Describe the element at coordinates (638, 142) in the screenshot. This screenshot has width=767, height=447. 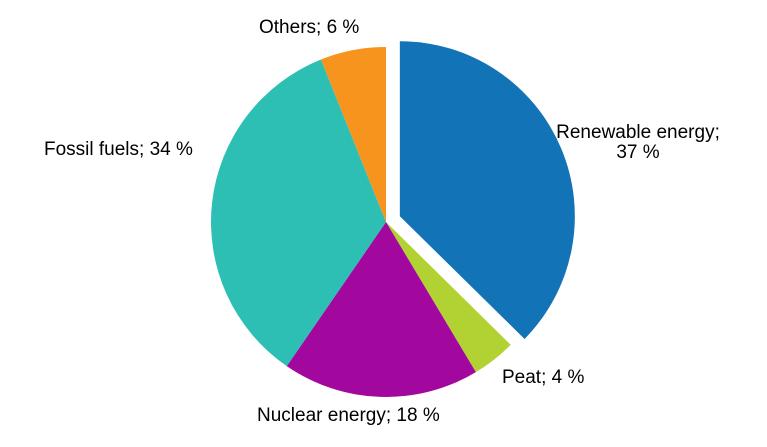
I see `label-renewable-energy: Renewable energy; 37 %` at that location.